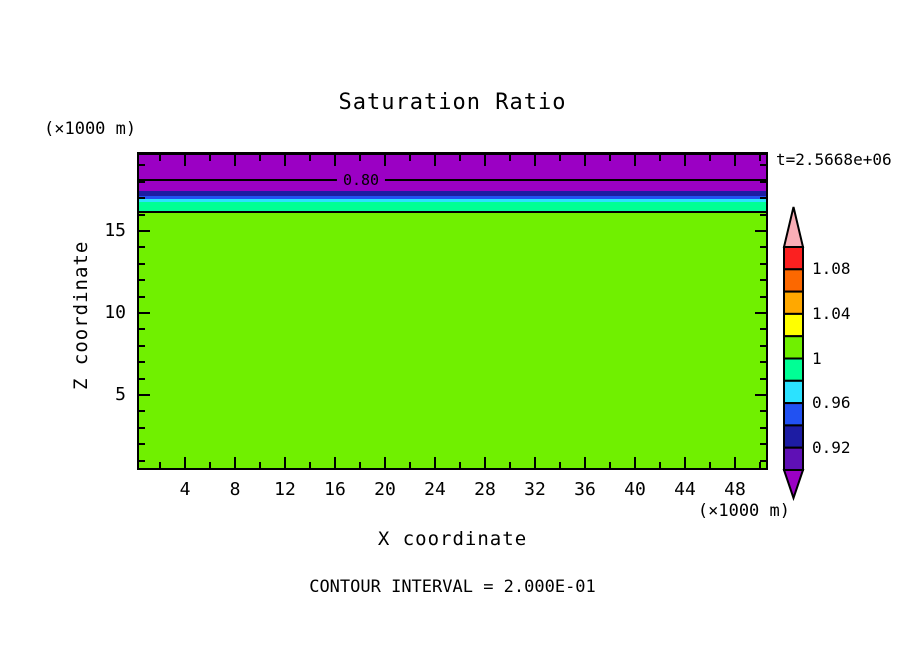 The height and width of the screenshot is (654, 904). Describe the element at coordinates (831, 268) in the screenshot. I see `colorbar-tick-label: 1.08` at that location.